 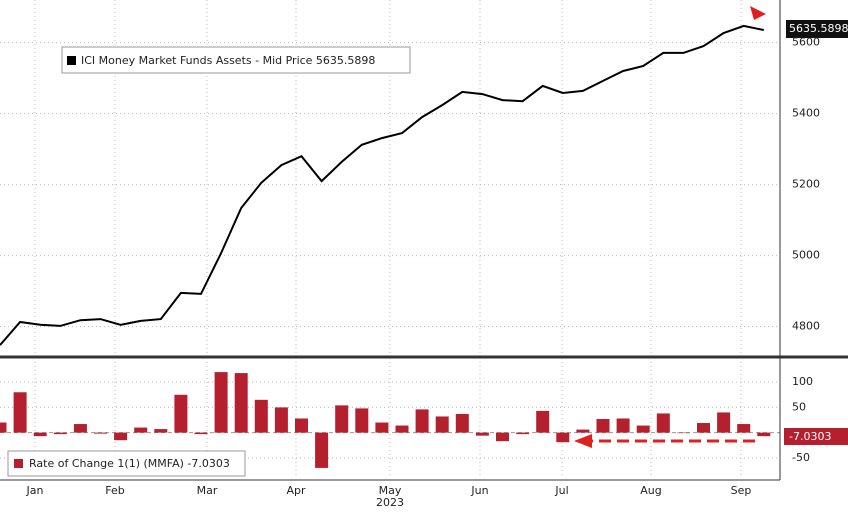 What do you see at coordinates (802, 381) in the screenshot?
I see `y-tick-label: 100` at bounding box center [802, 381].